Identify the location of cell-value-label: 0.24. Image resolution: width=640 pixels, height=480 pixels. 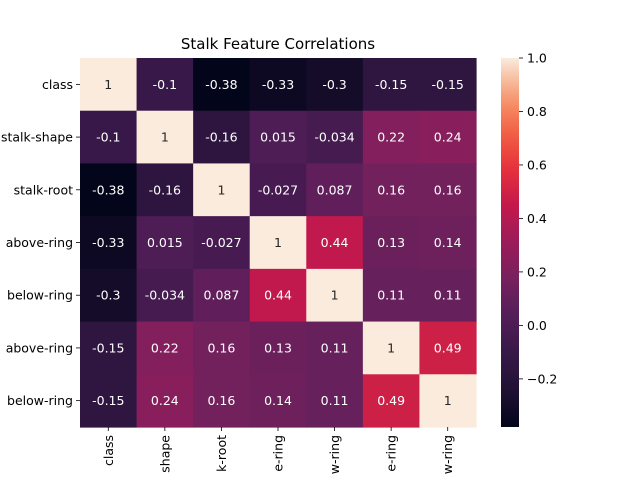
(165, 400).